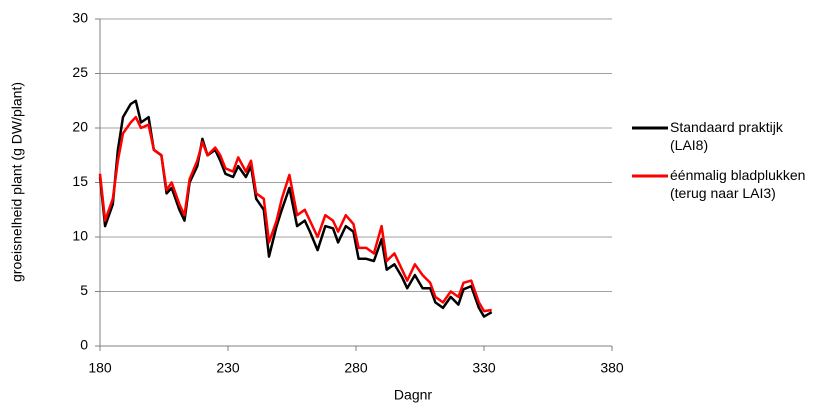 Image resolution: width=827 pixels, height=409 pixels. I want to click on y-tick-label: 10, so click(80, 236).